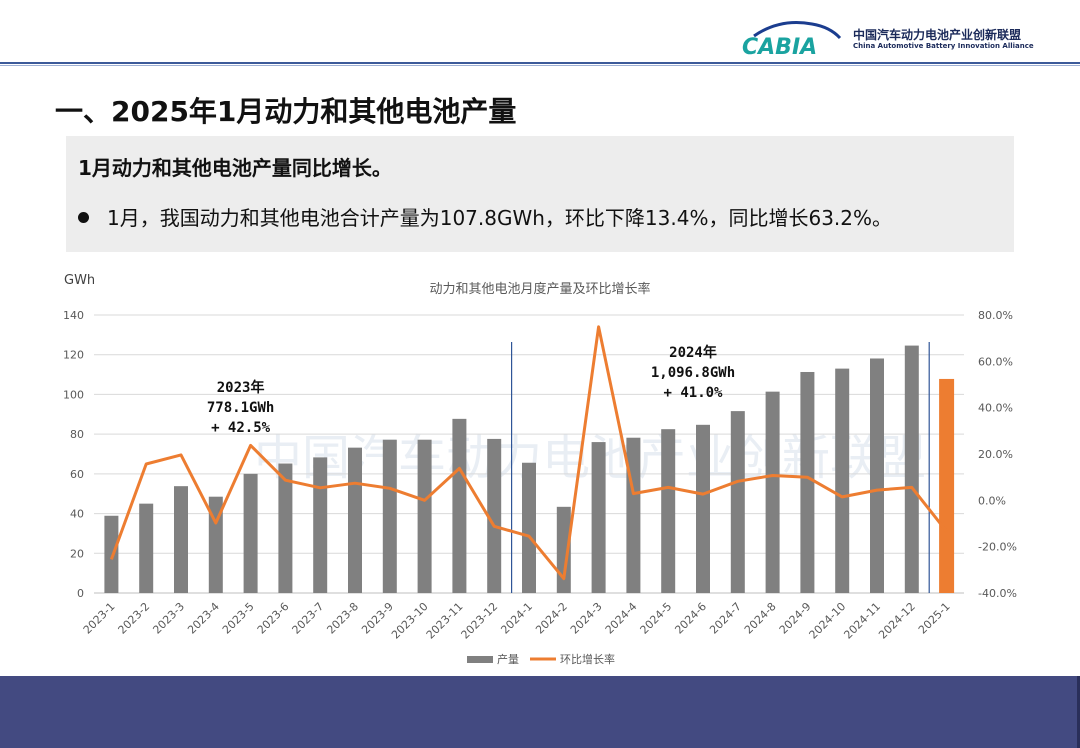  I want to click on x-tick-label: 2025-1, so click(934, 618).